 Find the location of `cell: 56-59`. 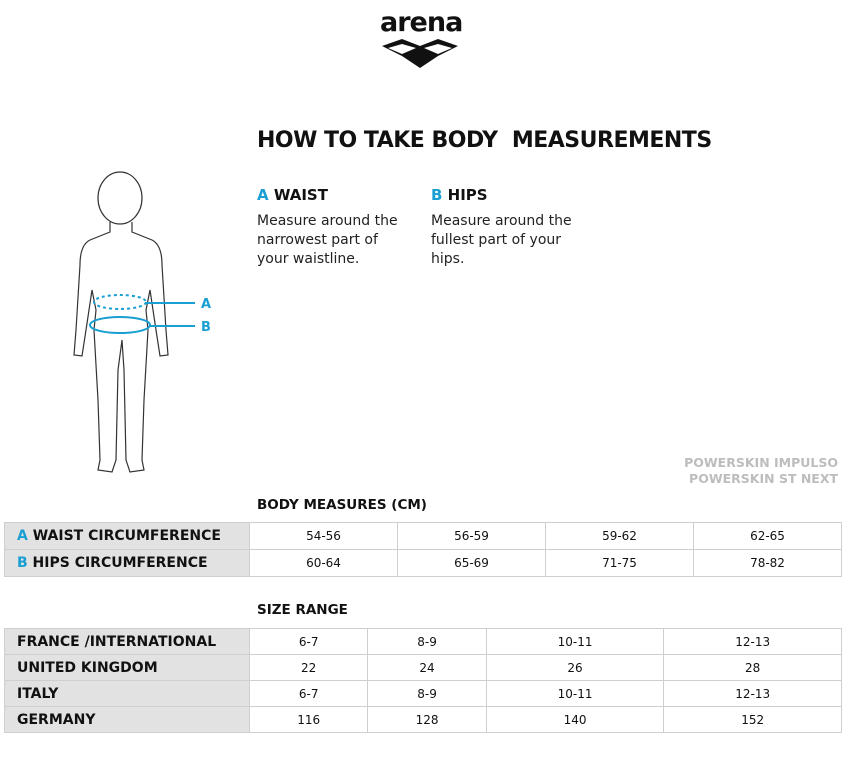

cell: 56-59 is located at coordinates (471, 536).